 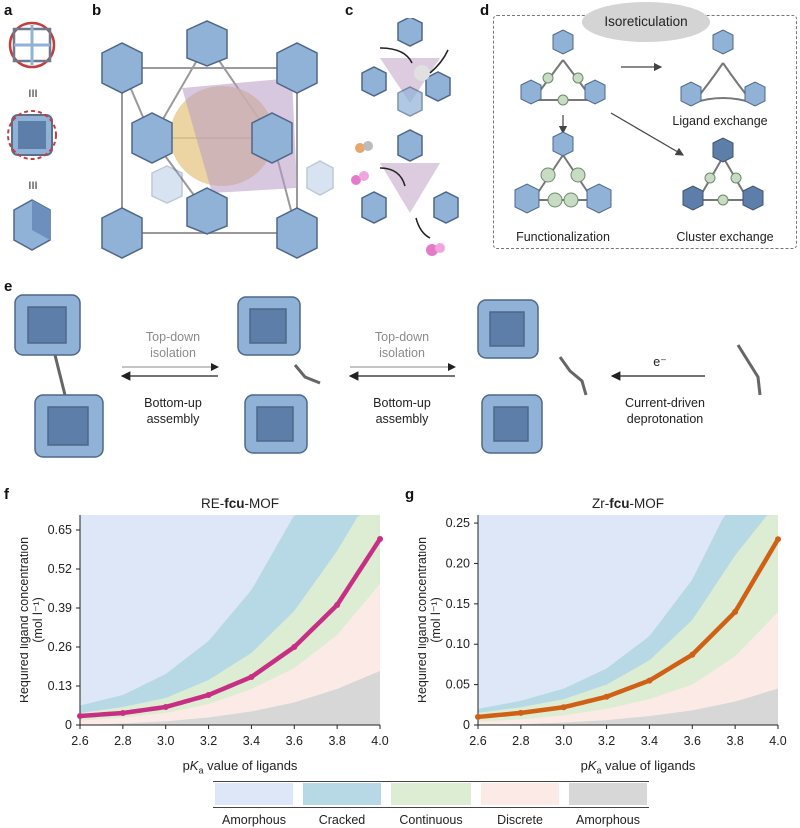 I want to click on free-ligand-icon, so click(x=573, y=376).